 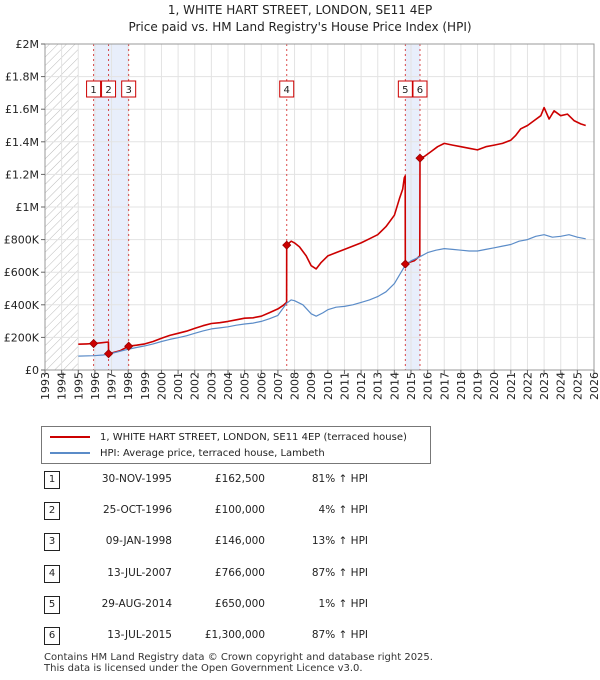 I want to click on transaction-price: £100,000, so click(x=239, y=510).